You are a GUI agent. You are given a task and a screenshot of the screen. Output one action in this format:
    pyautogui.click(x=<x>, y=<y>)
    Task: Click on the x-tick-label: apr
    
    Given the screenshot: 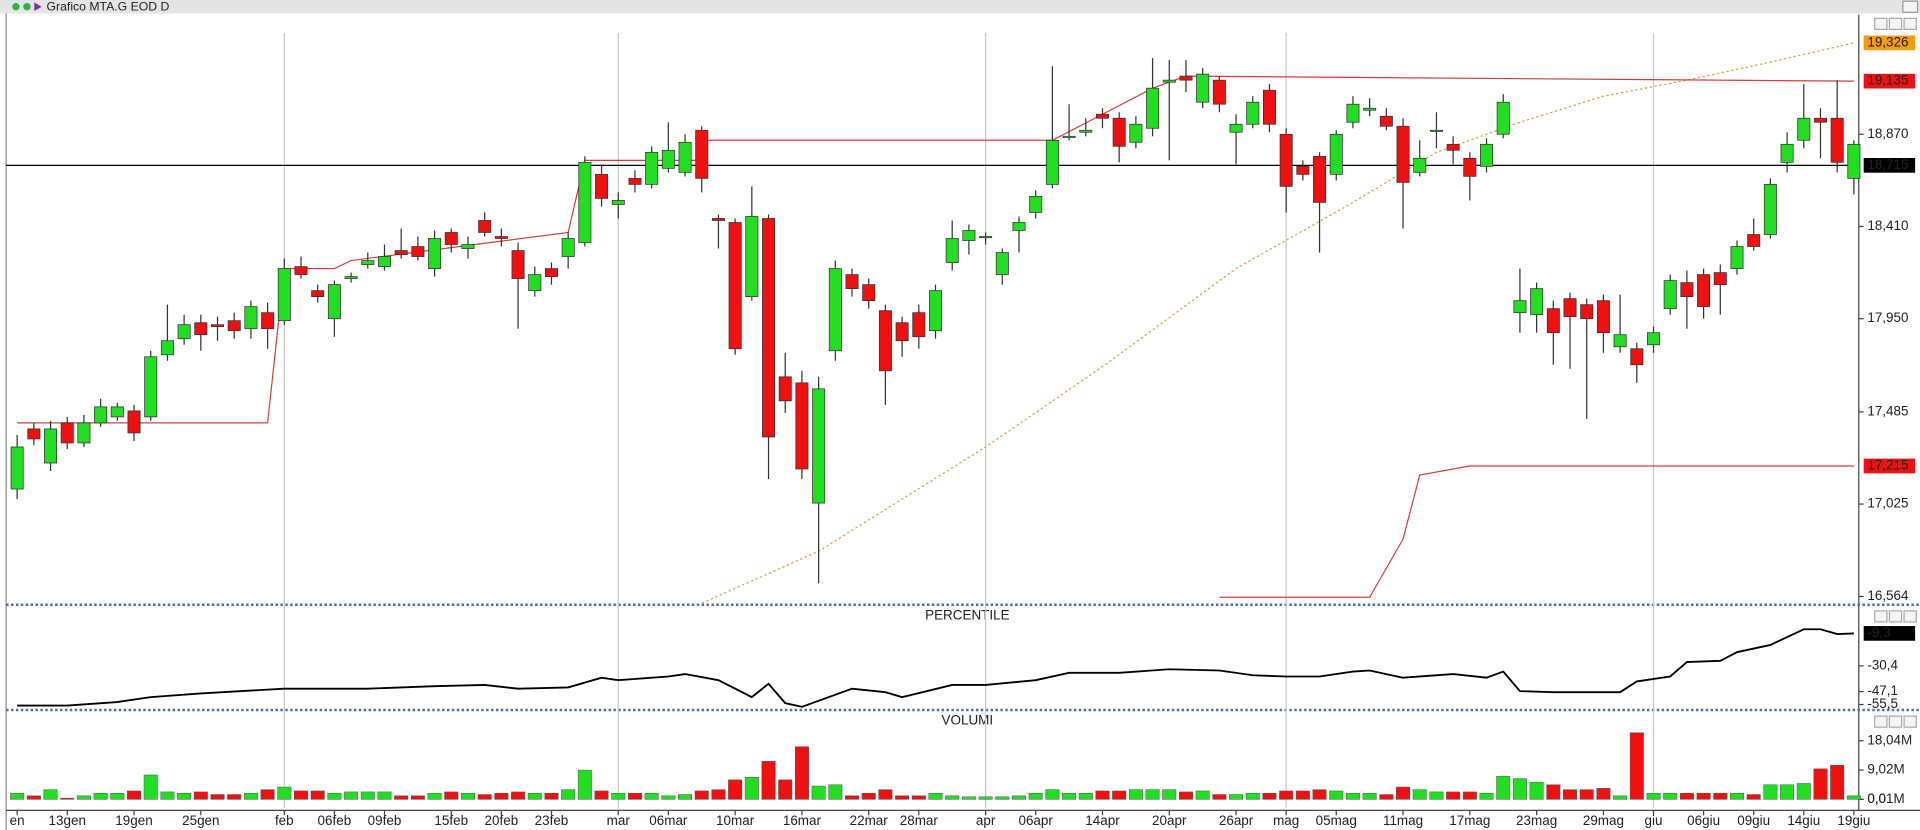 What is the action you would take?
    pyautogui.click(x=986, y=820)
    